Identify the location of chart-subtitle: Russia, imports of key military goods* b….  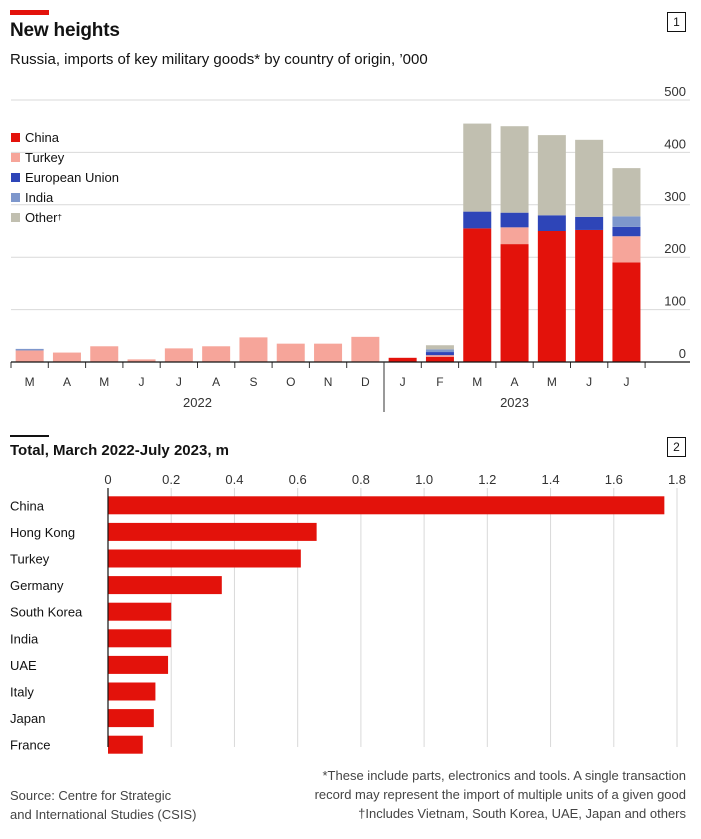
(219, 59).